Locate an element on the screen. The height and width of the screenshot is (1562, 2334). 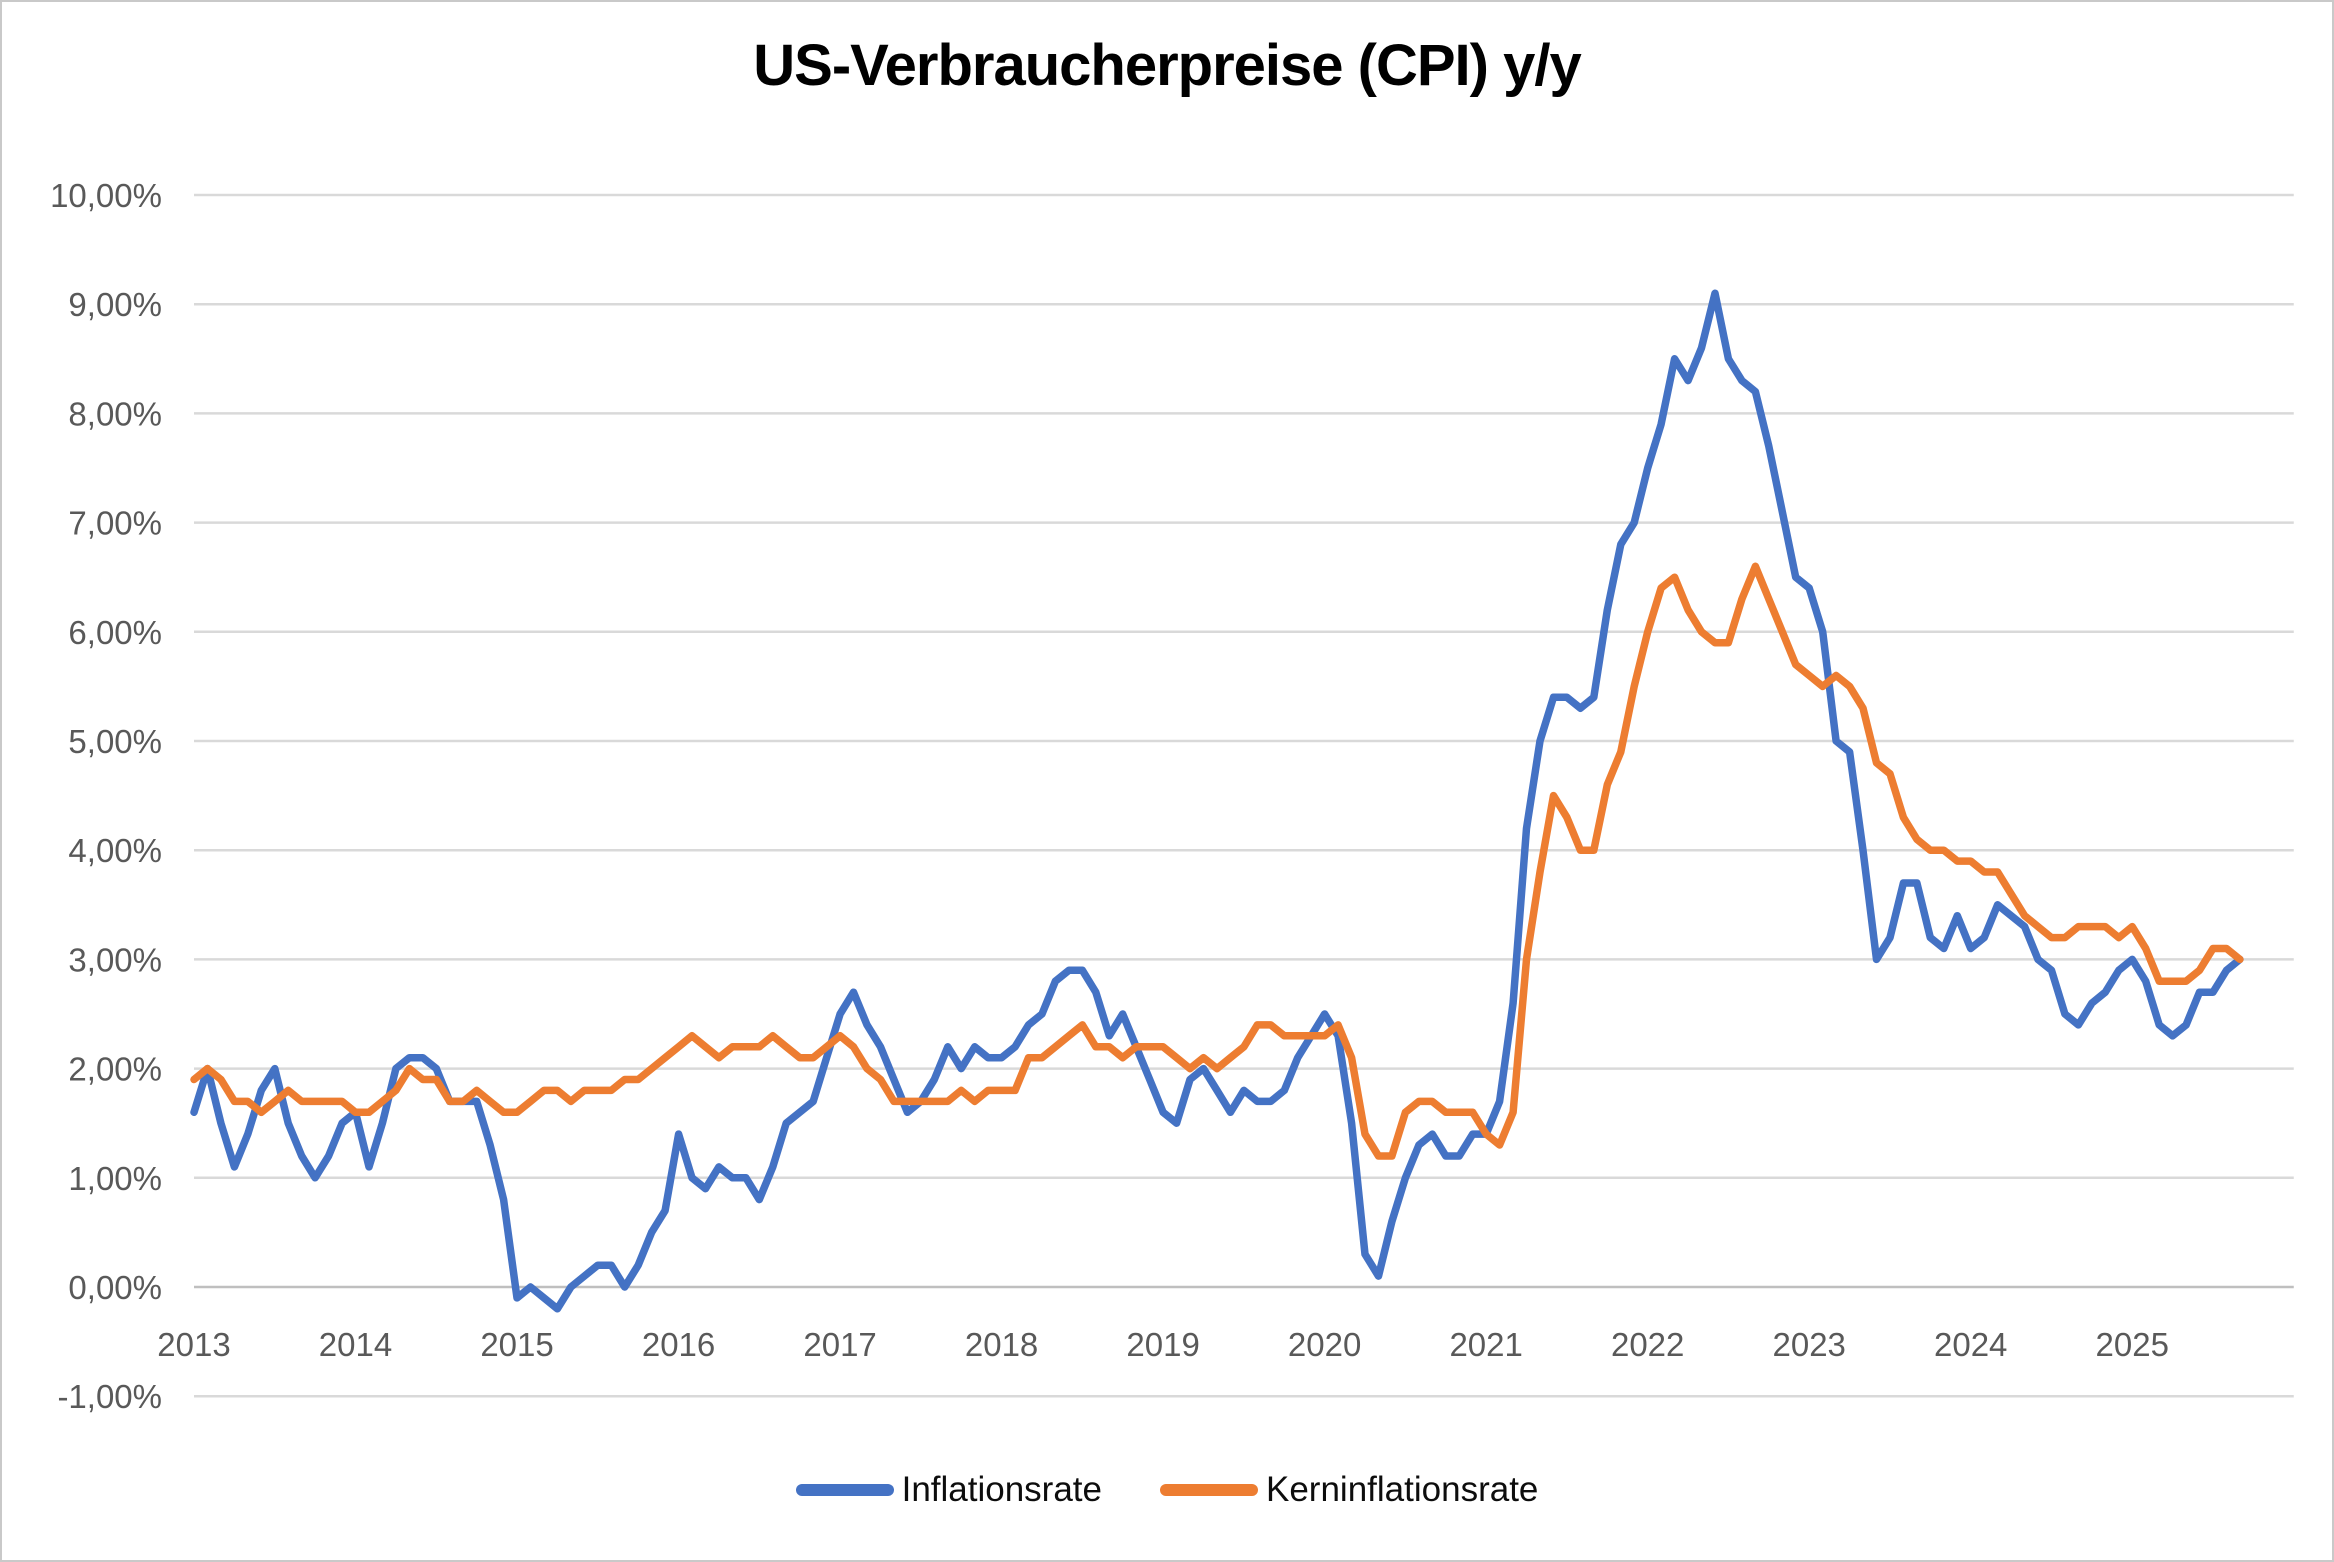
y-tick-2,00%: 2,00% is located at coordinates (115, 1069).